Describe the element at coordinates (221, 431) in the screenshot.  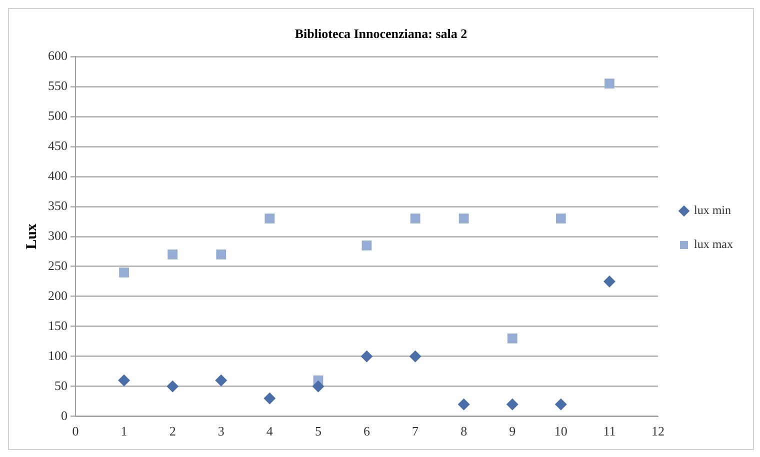
I see `x-tick-label: 3` at that location.